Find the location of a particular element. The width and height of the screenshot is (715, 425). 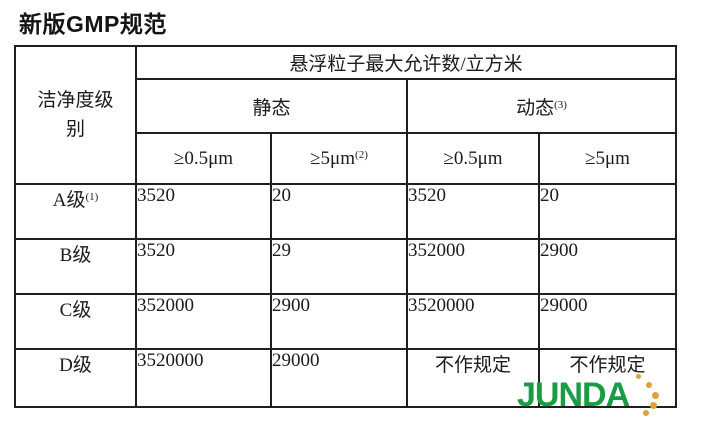

header-dynamic: 动态(3) is located at coordinates (541, 106).